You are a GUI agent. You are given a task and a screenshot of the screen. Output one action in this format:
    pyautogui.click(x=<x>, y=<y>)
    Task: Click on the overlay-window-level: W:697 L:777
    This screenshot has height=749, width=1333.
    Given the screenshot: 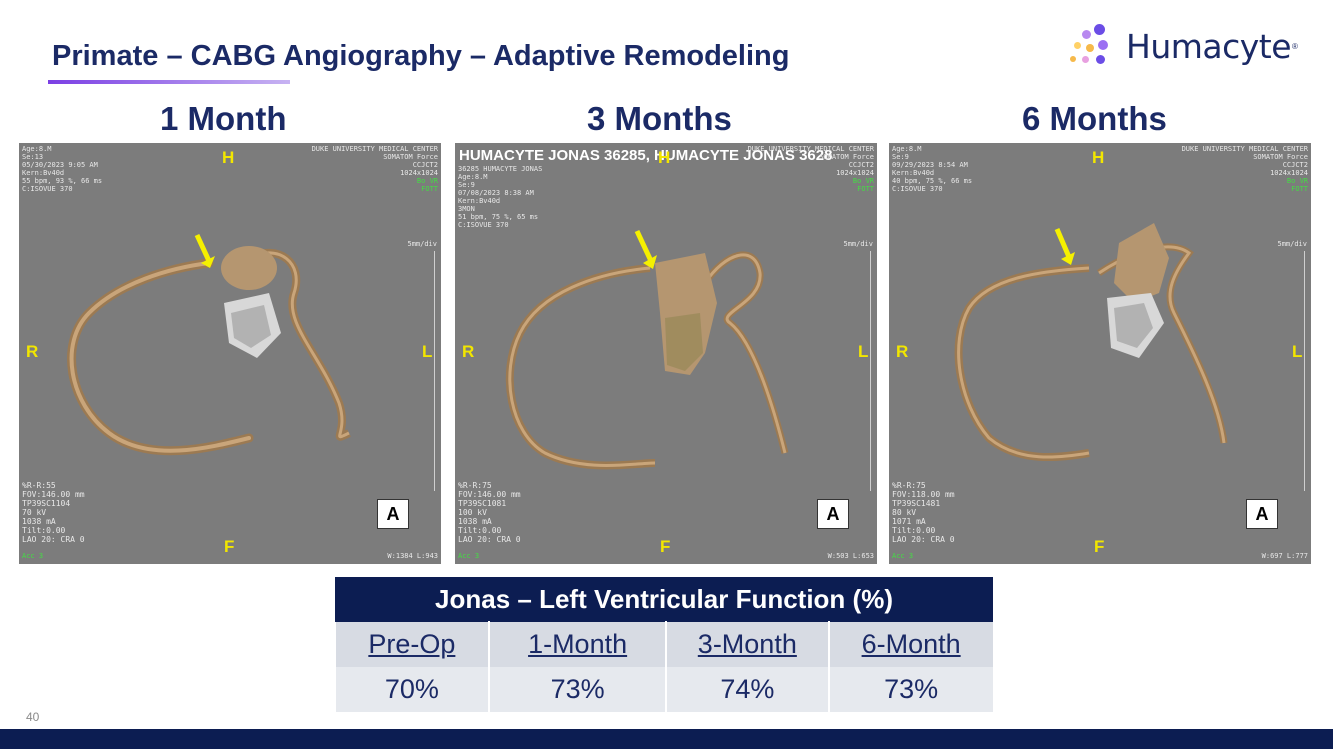 What is the action you would take?
    pyautogui.click(x=1284, y=556)
    